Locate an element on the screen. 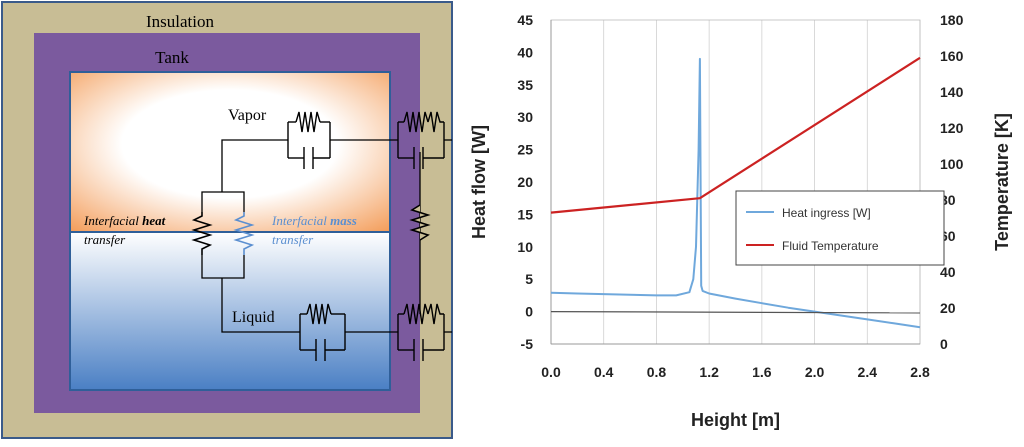 Image resolution: width=1024 pixels, height=447 pixels. y-tick-label: 10 is located at coordinates (525, 247).